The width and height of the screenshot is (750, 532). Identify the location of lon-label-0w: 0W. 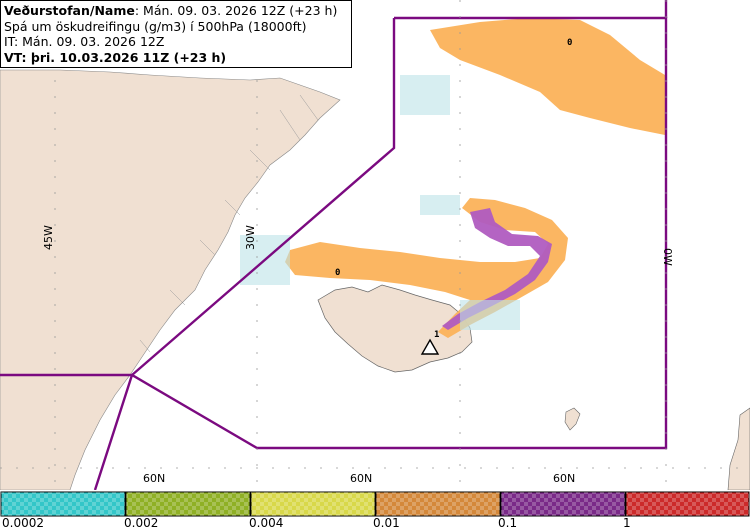
(667, 257).